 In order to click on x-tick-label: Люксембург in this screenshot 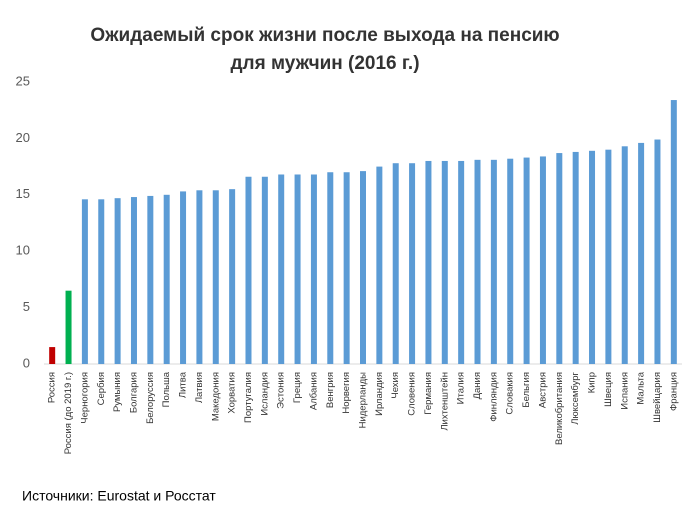, I will do `click(575, 397)`.